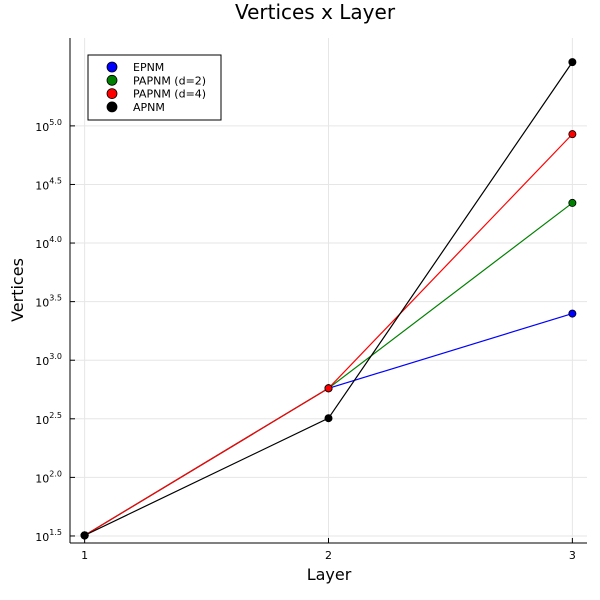  I want to click on y-tick-exponent: 3.0, so click(55, 356).